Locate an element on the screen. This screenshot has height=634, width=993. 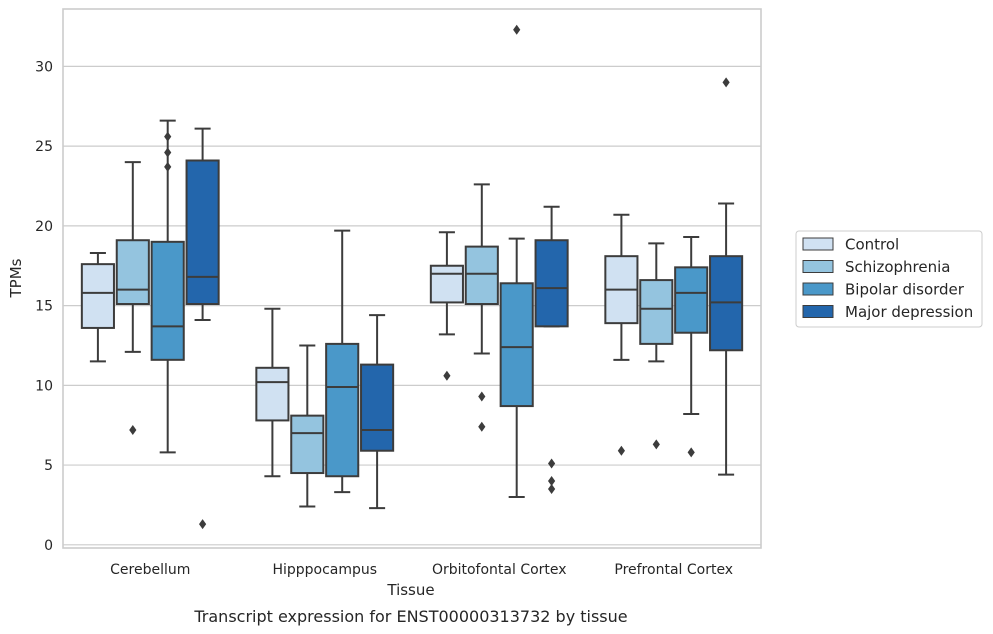
x-tick-label: Orbitofontal Cortex is located at coordinates (499, 570).